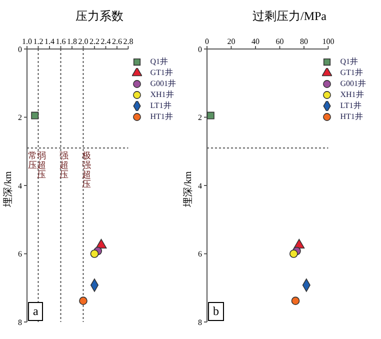 This screenshot has height=339, width=381. What do you see at coordinates (304, 41) in the screenshot?
I see `x-tick-label: 80` at bounding box center [304, 41].